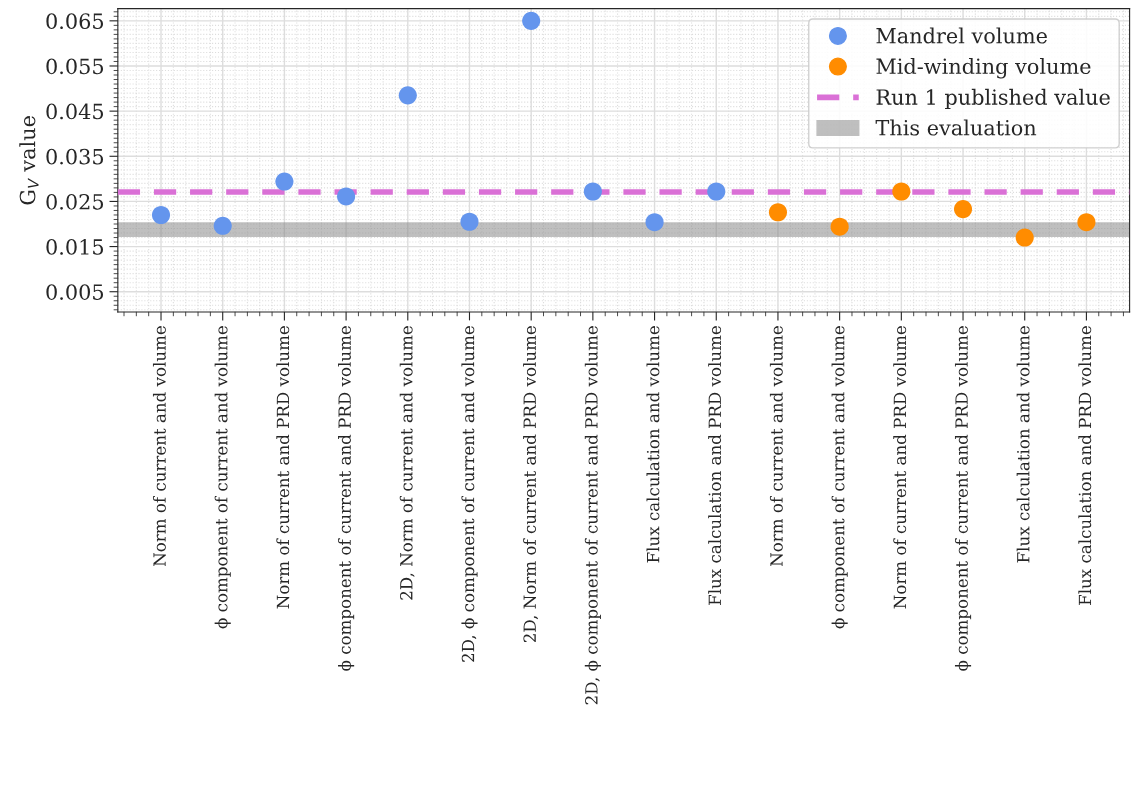 This screenshot has height=786, width=1133. What do you see at coordinates (75, 111) in the screenshot?
I see `y-tick-label: 0.045` at bounding box center [75, 111].